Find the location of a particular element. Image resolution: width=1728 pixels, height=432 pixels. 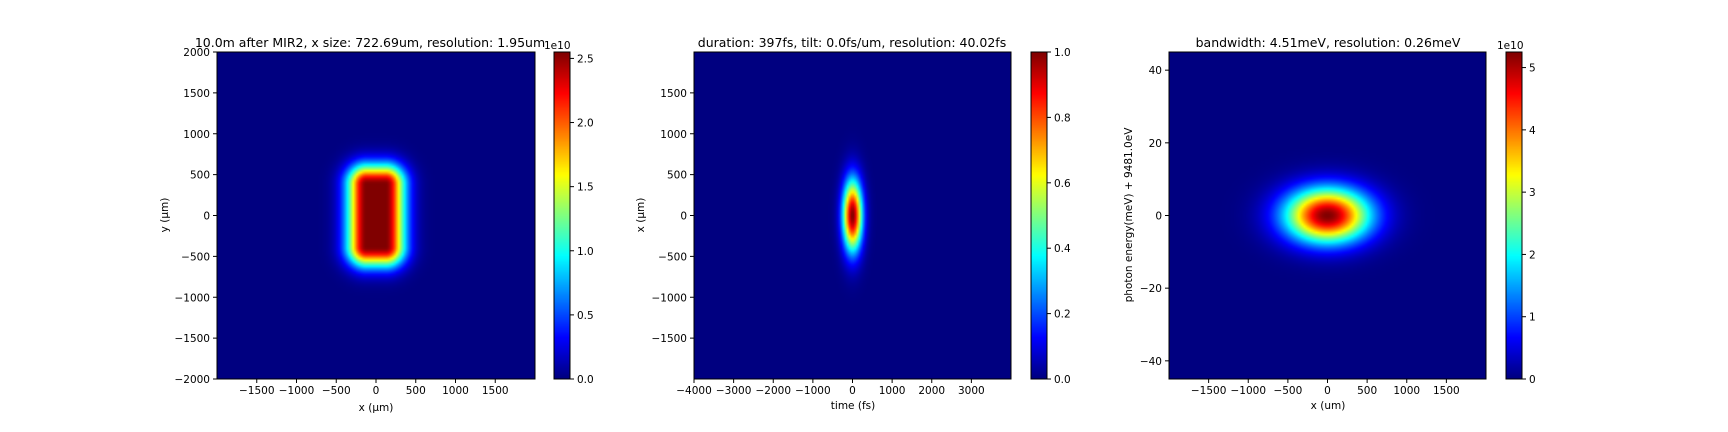

colorbar-axis: 0 1 2 3 4 5 is located at coordinates (1529, 224).